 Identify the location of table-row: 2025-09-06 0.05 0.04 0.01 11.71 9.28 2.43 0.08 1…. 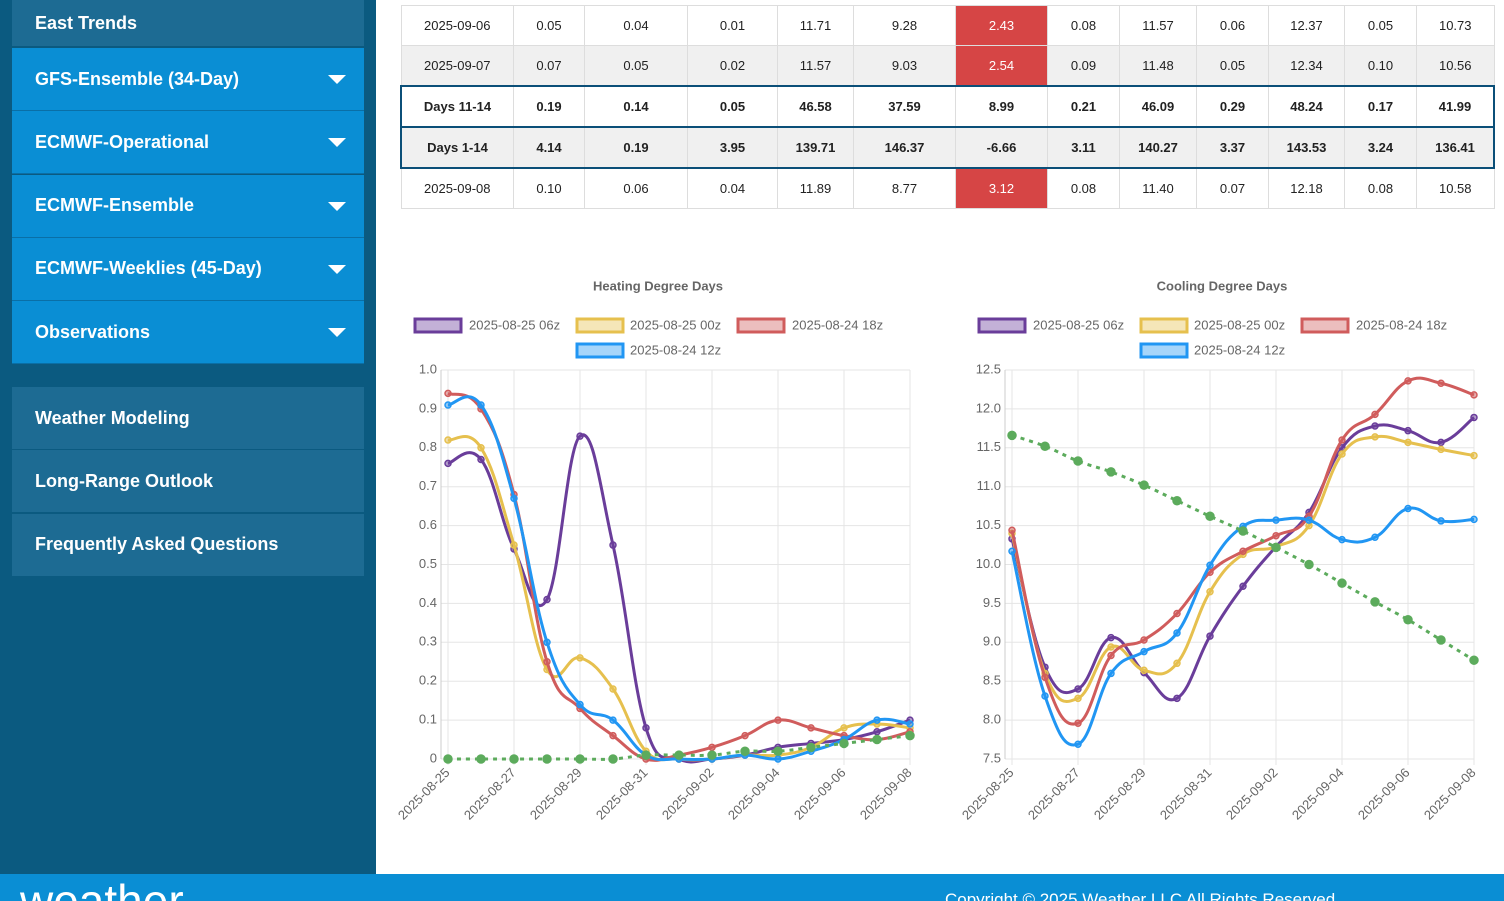
(947, 25).